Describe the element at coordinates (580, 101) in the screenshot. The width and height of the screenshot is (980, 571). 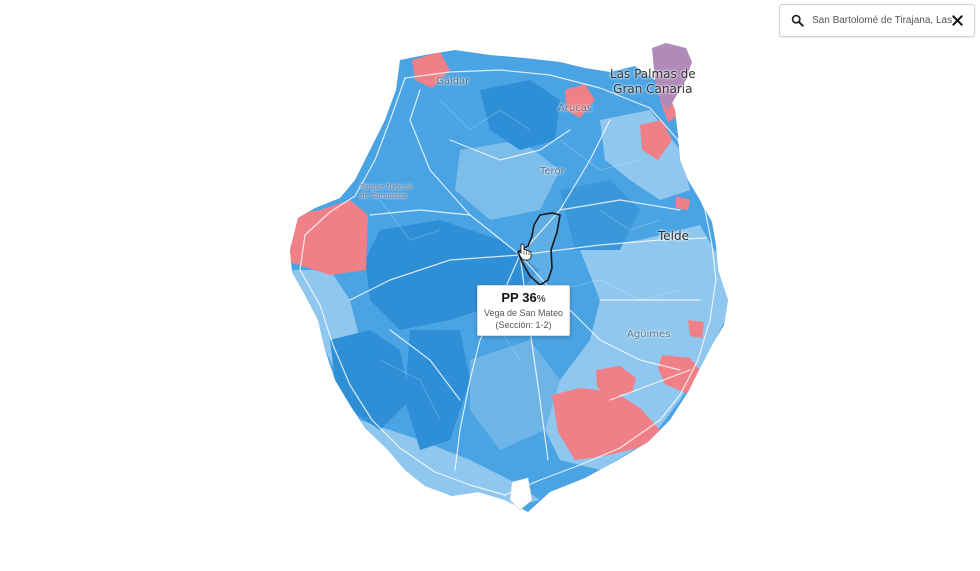
I see `region-psoe-arucas` at that location.